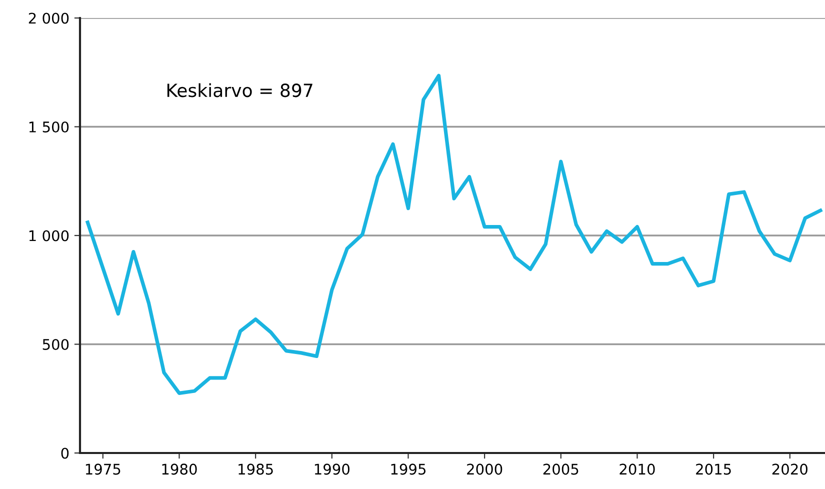 The width and height of the screenshot is (825, 489). Describe the element at coordinates (255, 469) in the screenshot. I see `x-tick-label: 1985` at that location.